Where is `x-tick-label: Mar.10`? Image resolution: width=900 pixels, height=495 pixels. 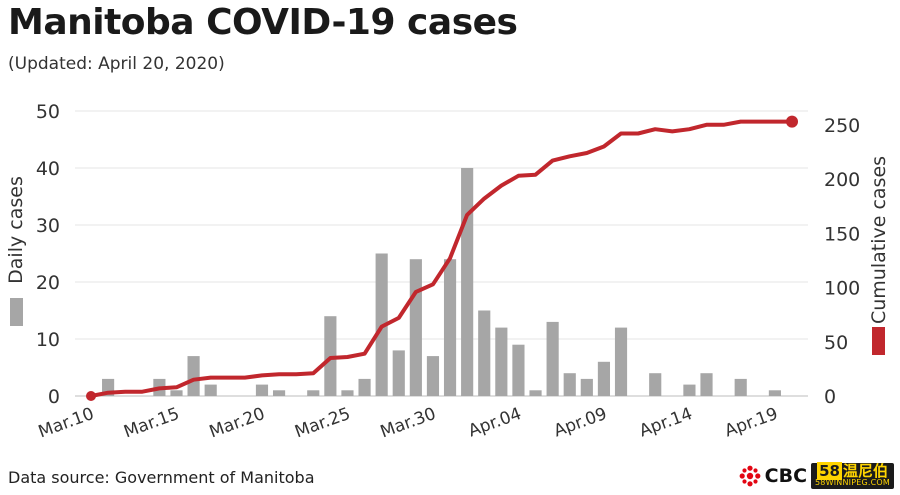
x-tick-label: Mar.10 is located at coordinates (66, 423).